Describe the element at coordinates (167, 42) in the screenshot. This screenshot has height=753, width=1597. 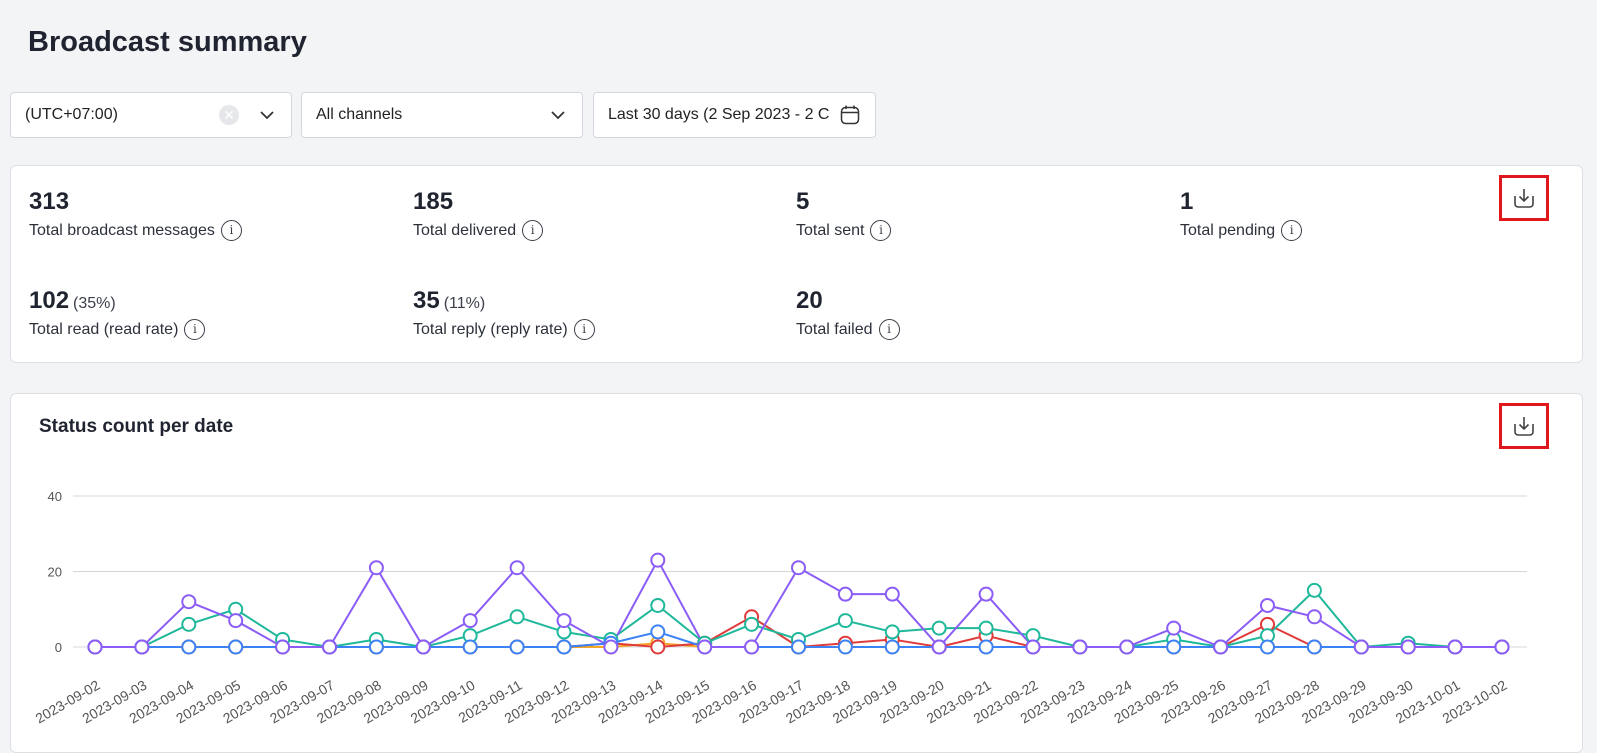
I see `page-title: Broadcast summary` at that location.